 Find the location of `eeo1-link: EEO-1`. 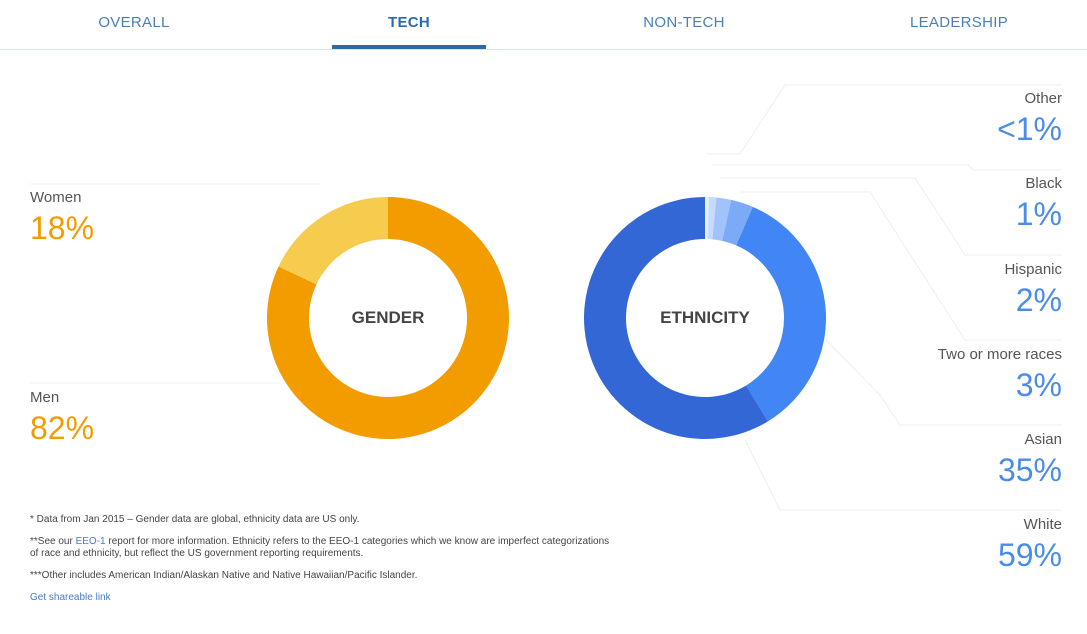

eeo1-link: EEO-1 is located at coordinates (90, 541).